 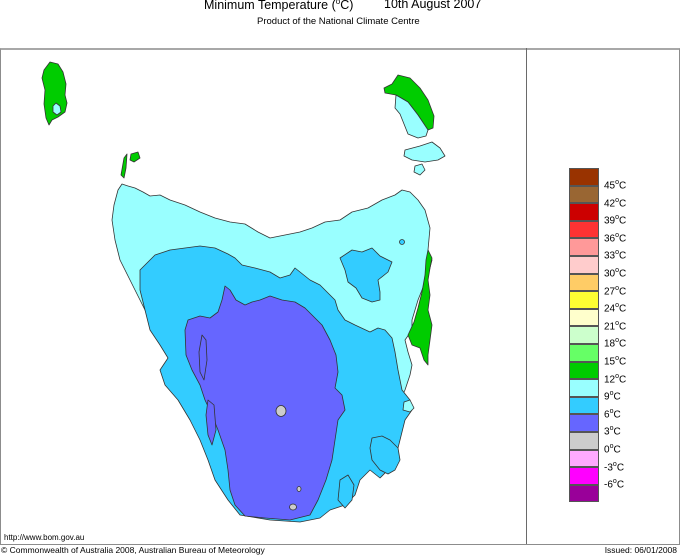 What do you see at coordinates (526, 296) in the screenshot?
I see `legend-divider` at bounding box center [526, 296].